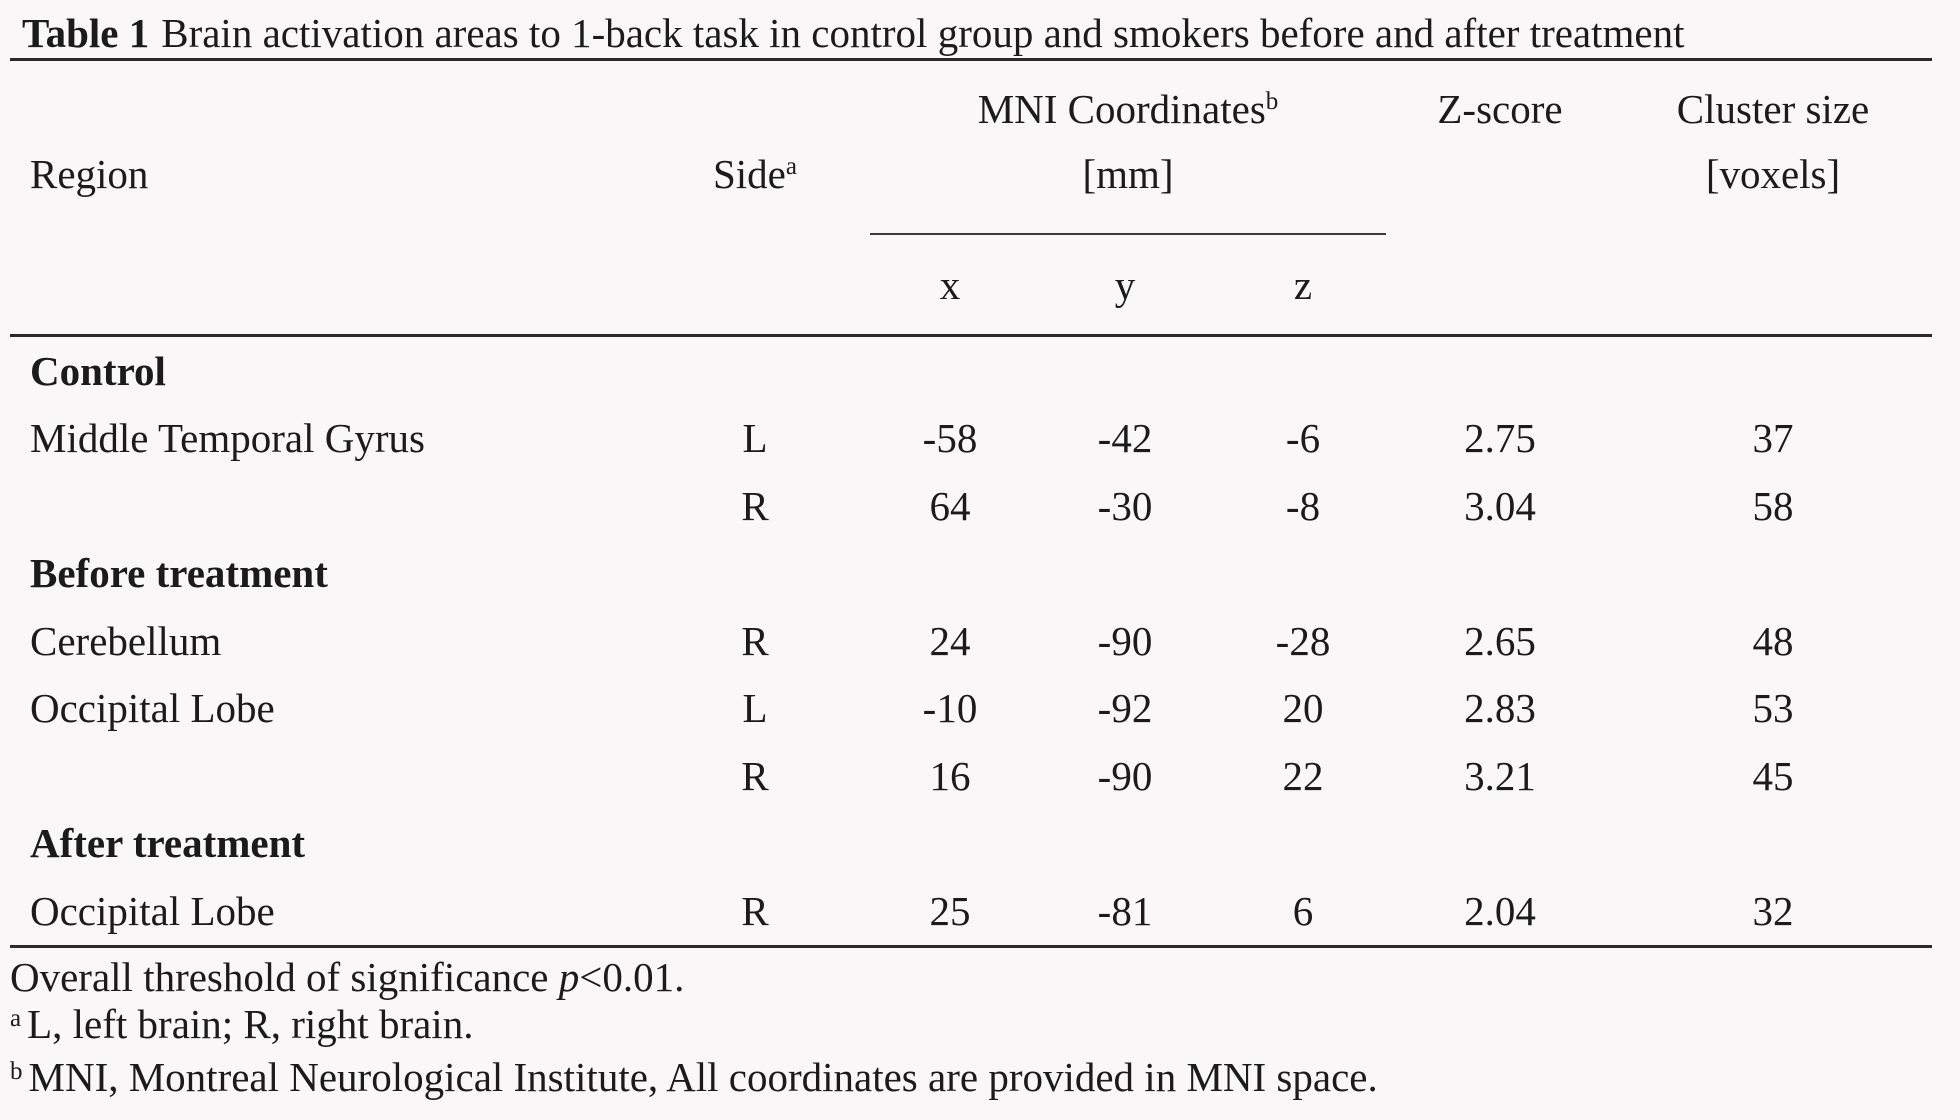 This screenshot has width=1960, height=1120. I want to click on header-mni-coordinates: MNI Coordinatesb, so click(1128, 99).